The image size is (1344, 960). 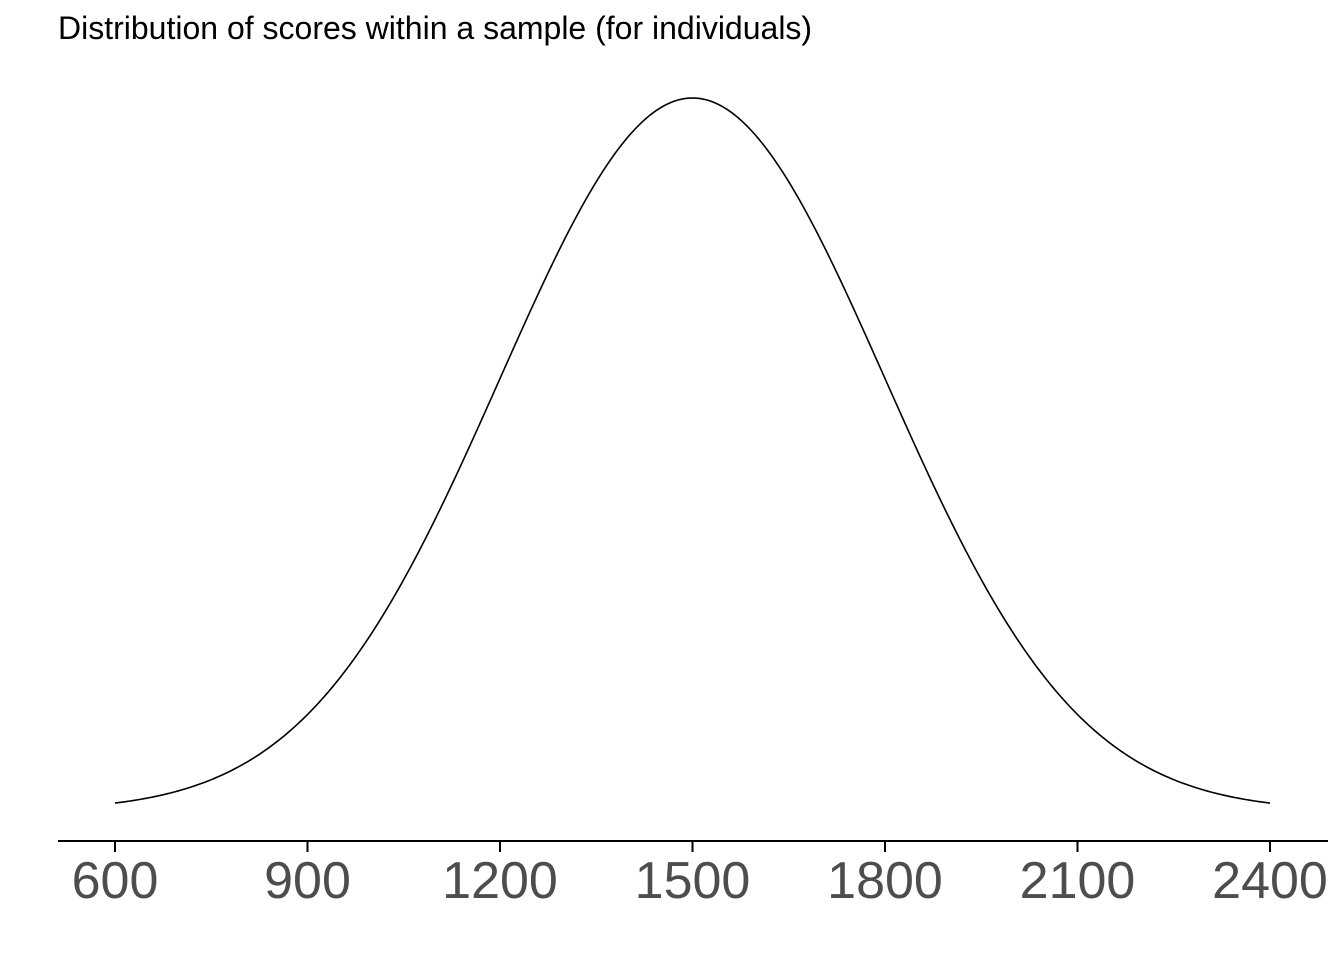 What do you see at coordinates (885, 881) in the screenshot?
I see `x-tick-label-1800: 1800` at bounding box center [885, 881].